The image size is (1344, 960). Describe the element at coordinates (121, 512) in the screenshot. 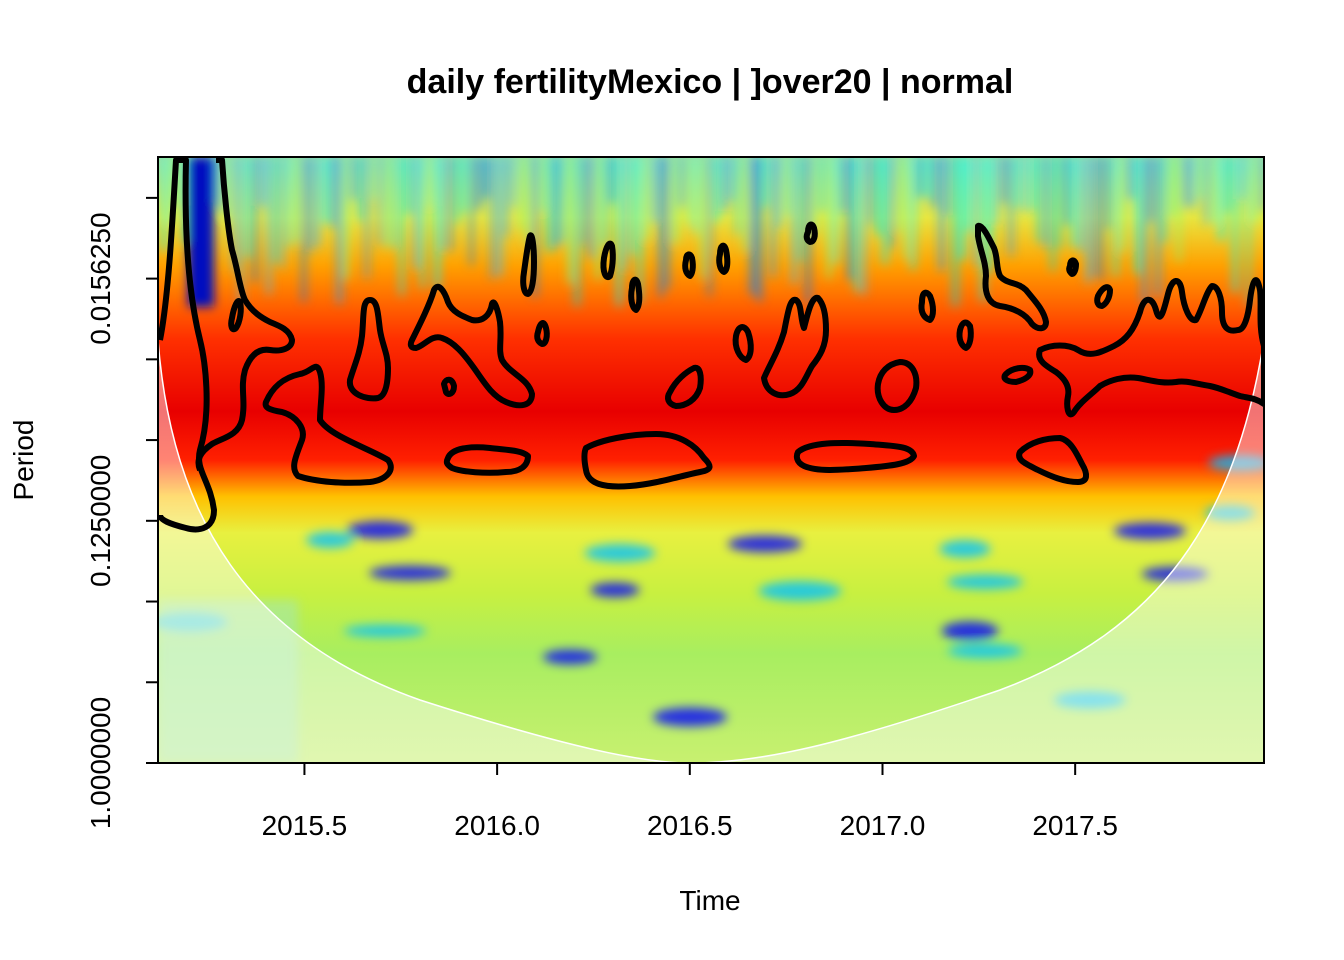

I see `y-axis: 0.0156250 0.1250000 1.0000000` at that location.